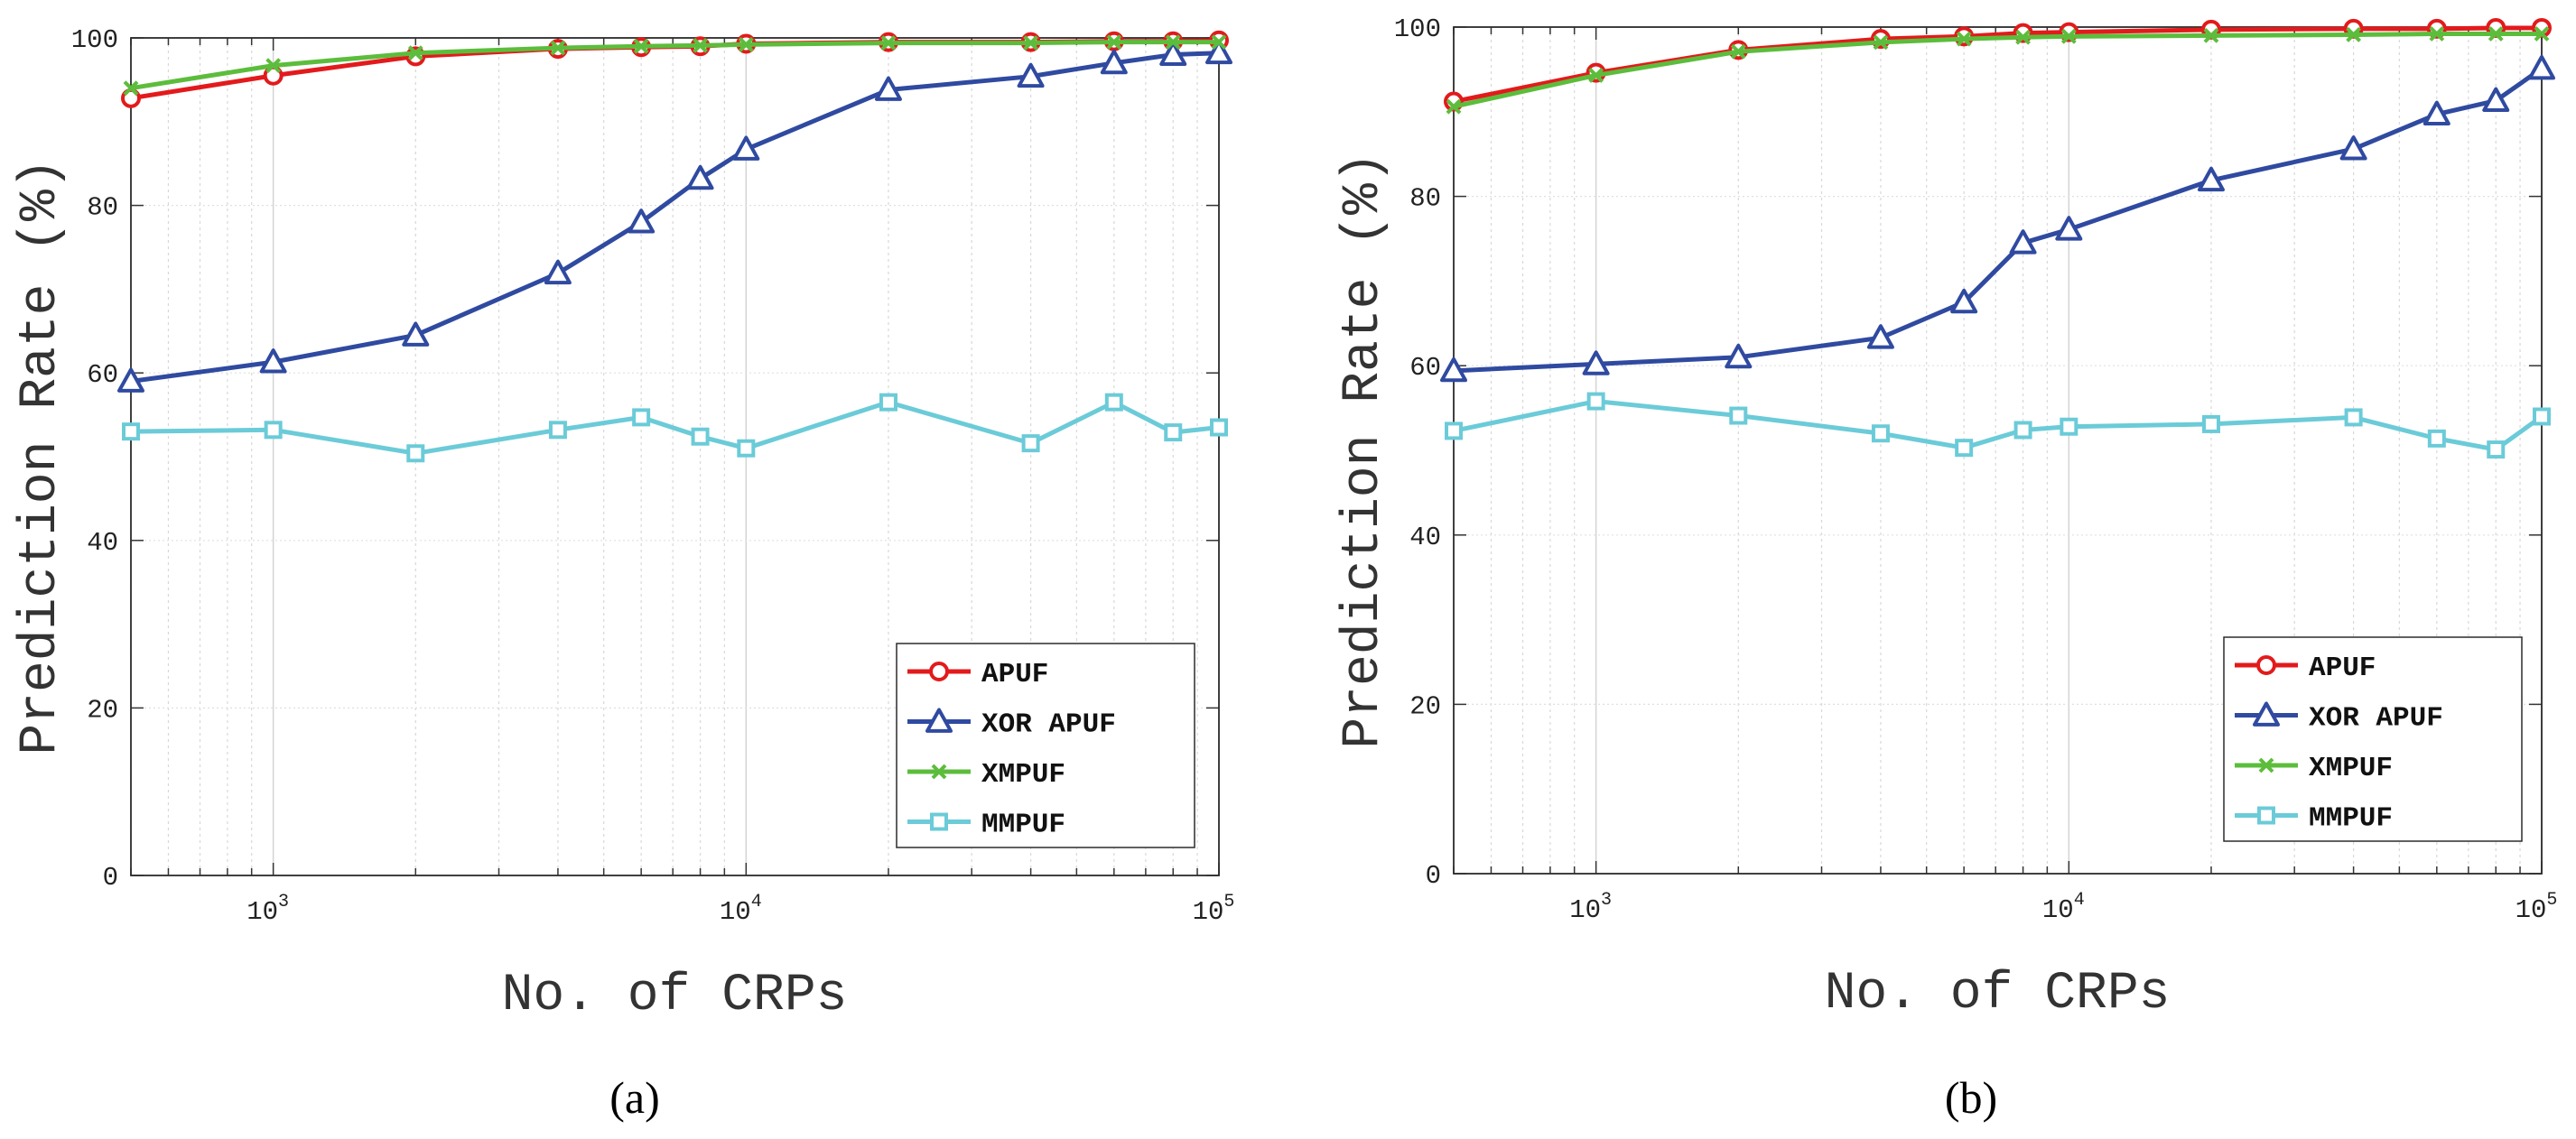  I want to click on x-tick-label-exponent: 5, so click(1228, 902).